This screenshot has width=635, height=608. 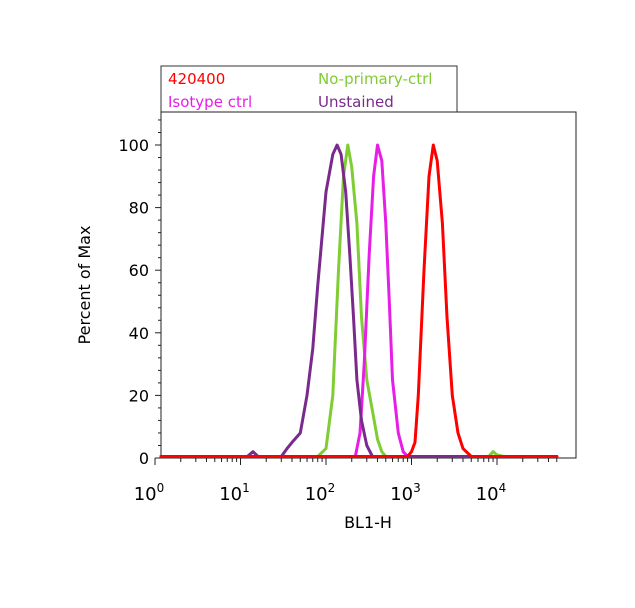 What do you see at coordinates (149, 493) in the screenshot?
I see `x-tick-label: 10⁰` at bounding box center [149, 493].